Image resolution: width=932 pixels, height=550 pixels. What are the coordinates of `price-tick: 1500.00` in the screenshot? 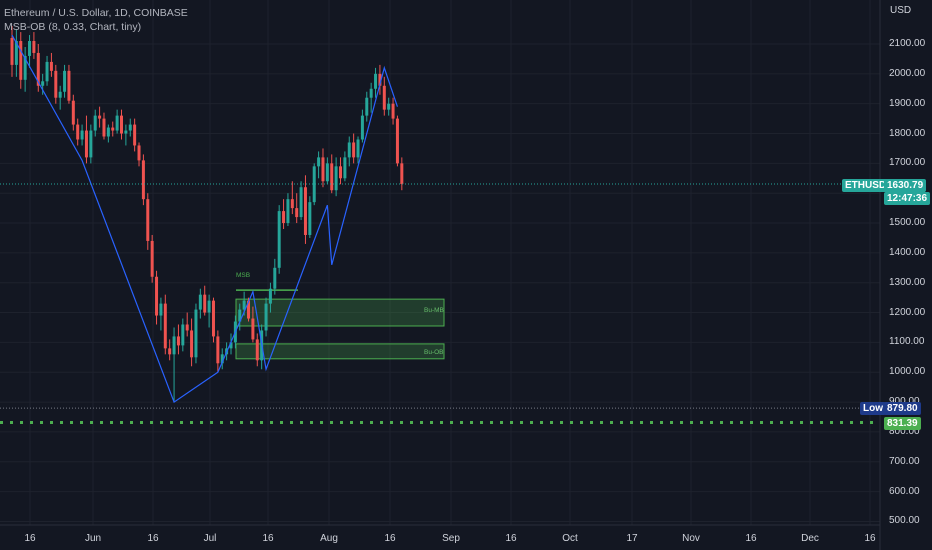 It's located at (907, 223).